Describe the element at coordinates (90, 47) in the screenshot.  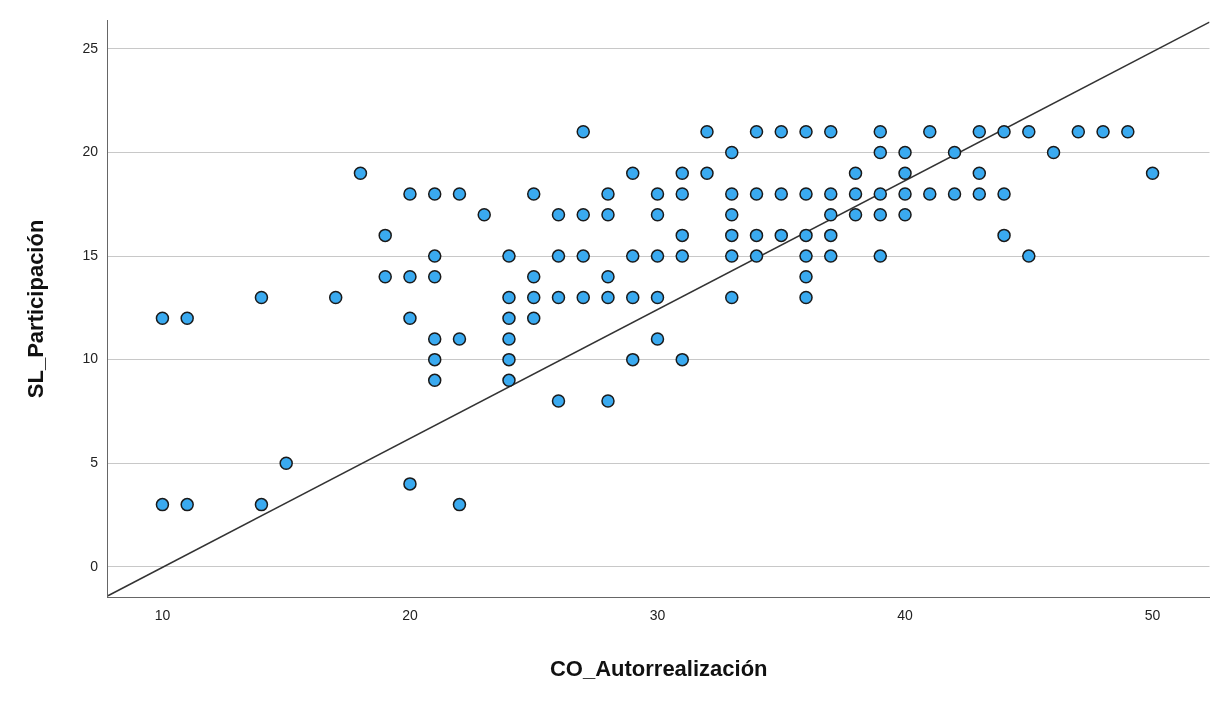
I see `y-tick-label: 25` at that location.